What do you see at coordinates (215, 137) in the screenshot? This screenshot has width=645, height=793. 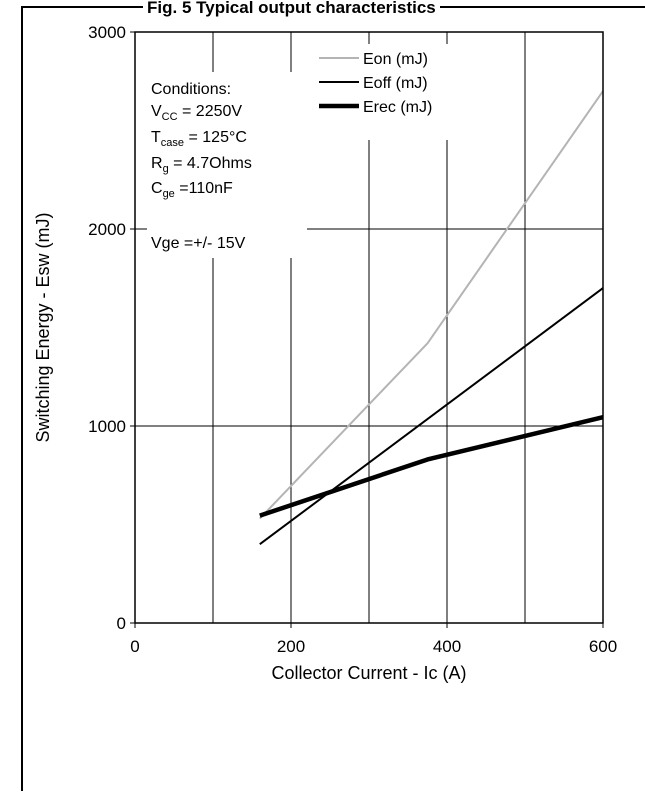 I see `condition-tcase-value: = 125°C` at bounding box center [215, 137].